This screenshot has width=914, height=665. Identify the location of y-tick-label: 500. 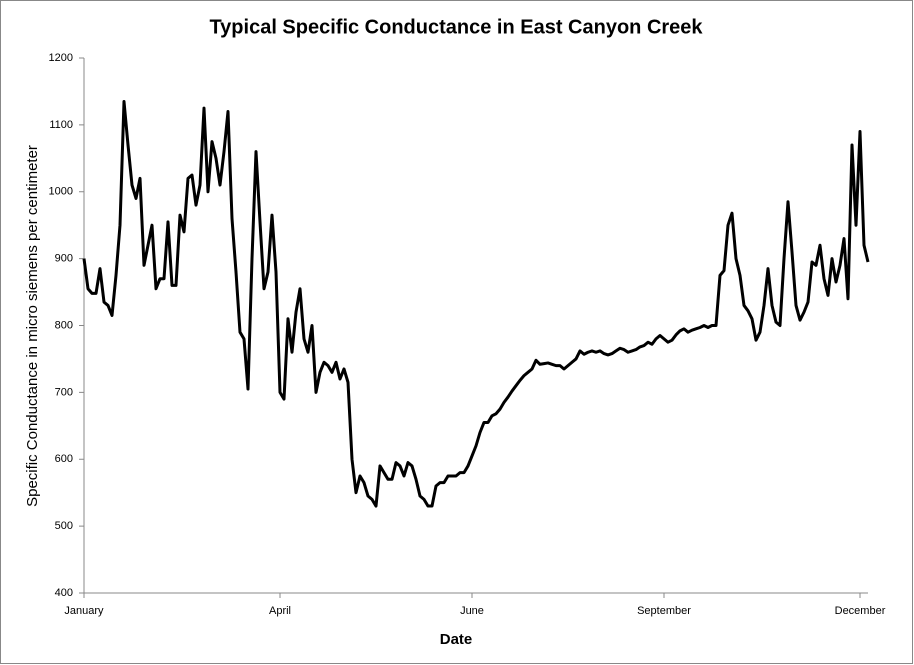
(64, 526).